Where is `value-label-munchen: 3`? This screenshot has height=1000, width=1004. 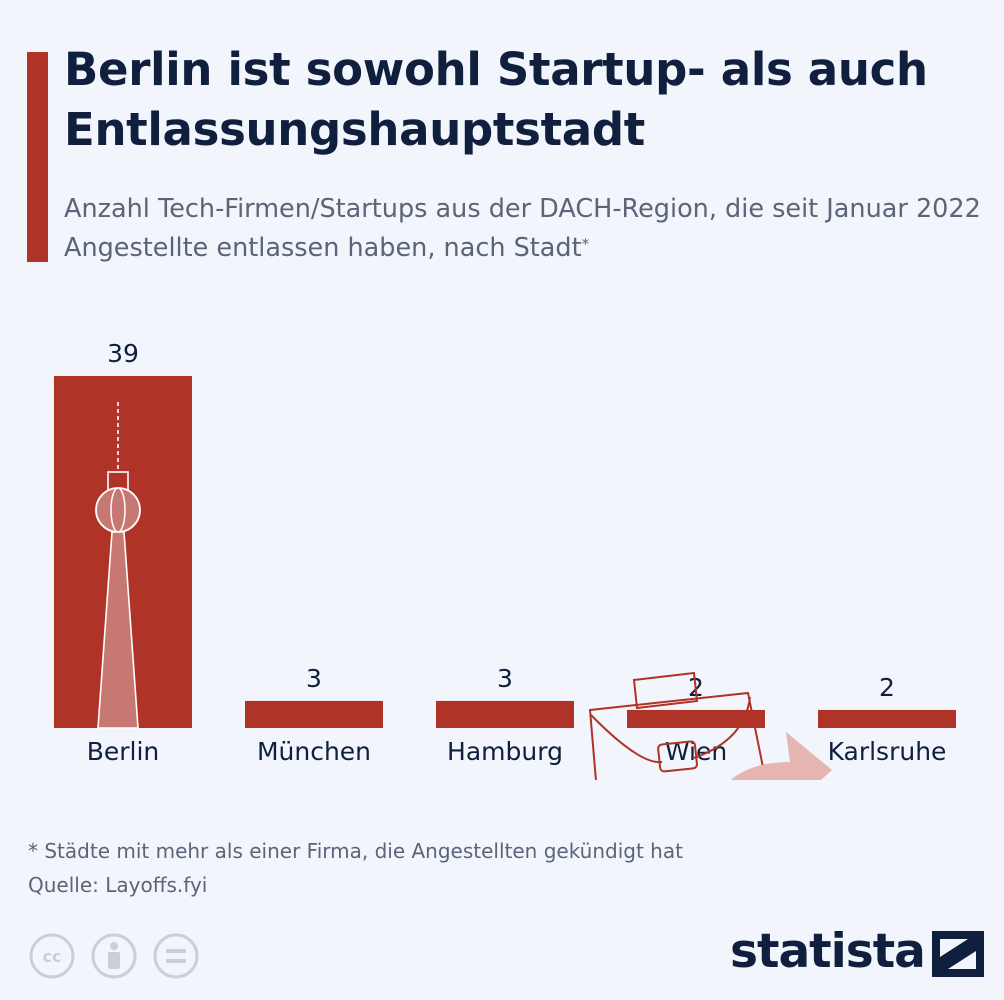 value-label-munchen: 3 is located at coordinates (314, 678).